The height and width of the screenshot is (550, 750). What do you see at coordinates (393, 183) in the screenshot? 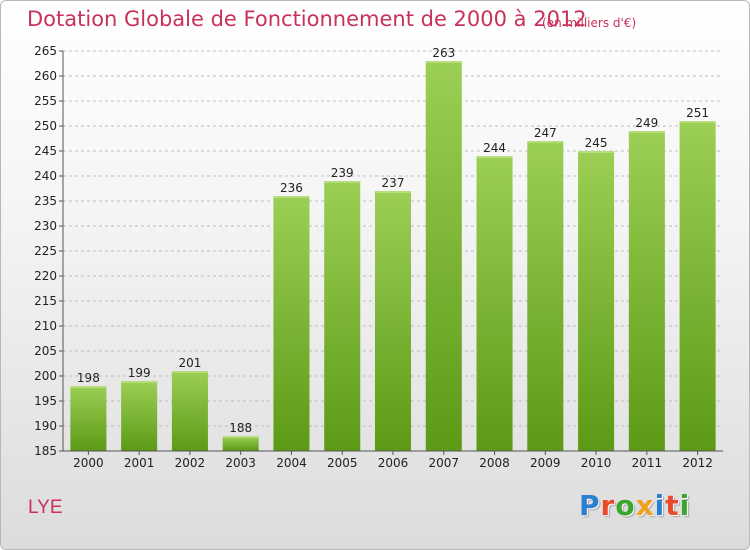
I see `bar-value-label: 237` at bounding box center [393, 183].